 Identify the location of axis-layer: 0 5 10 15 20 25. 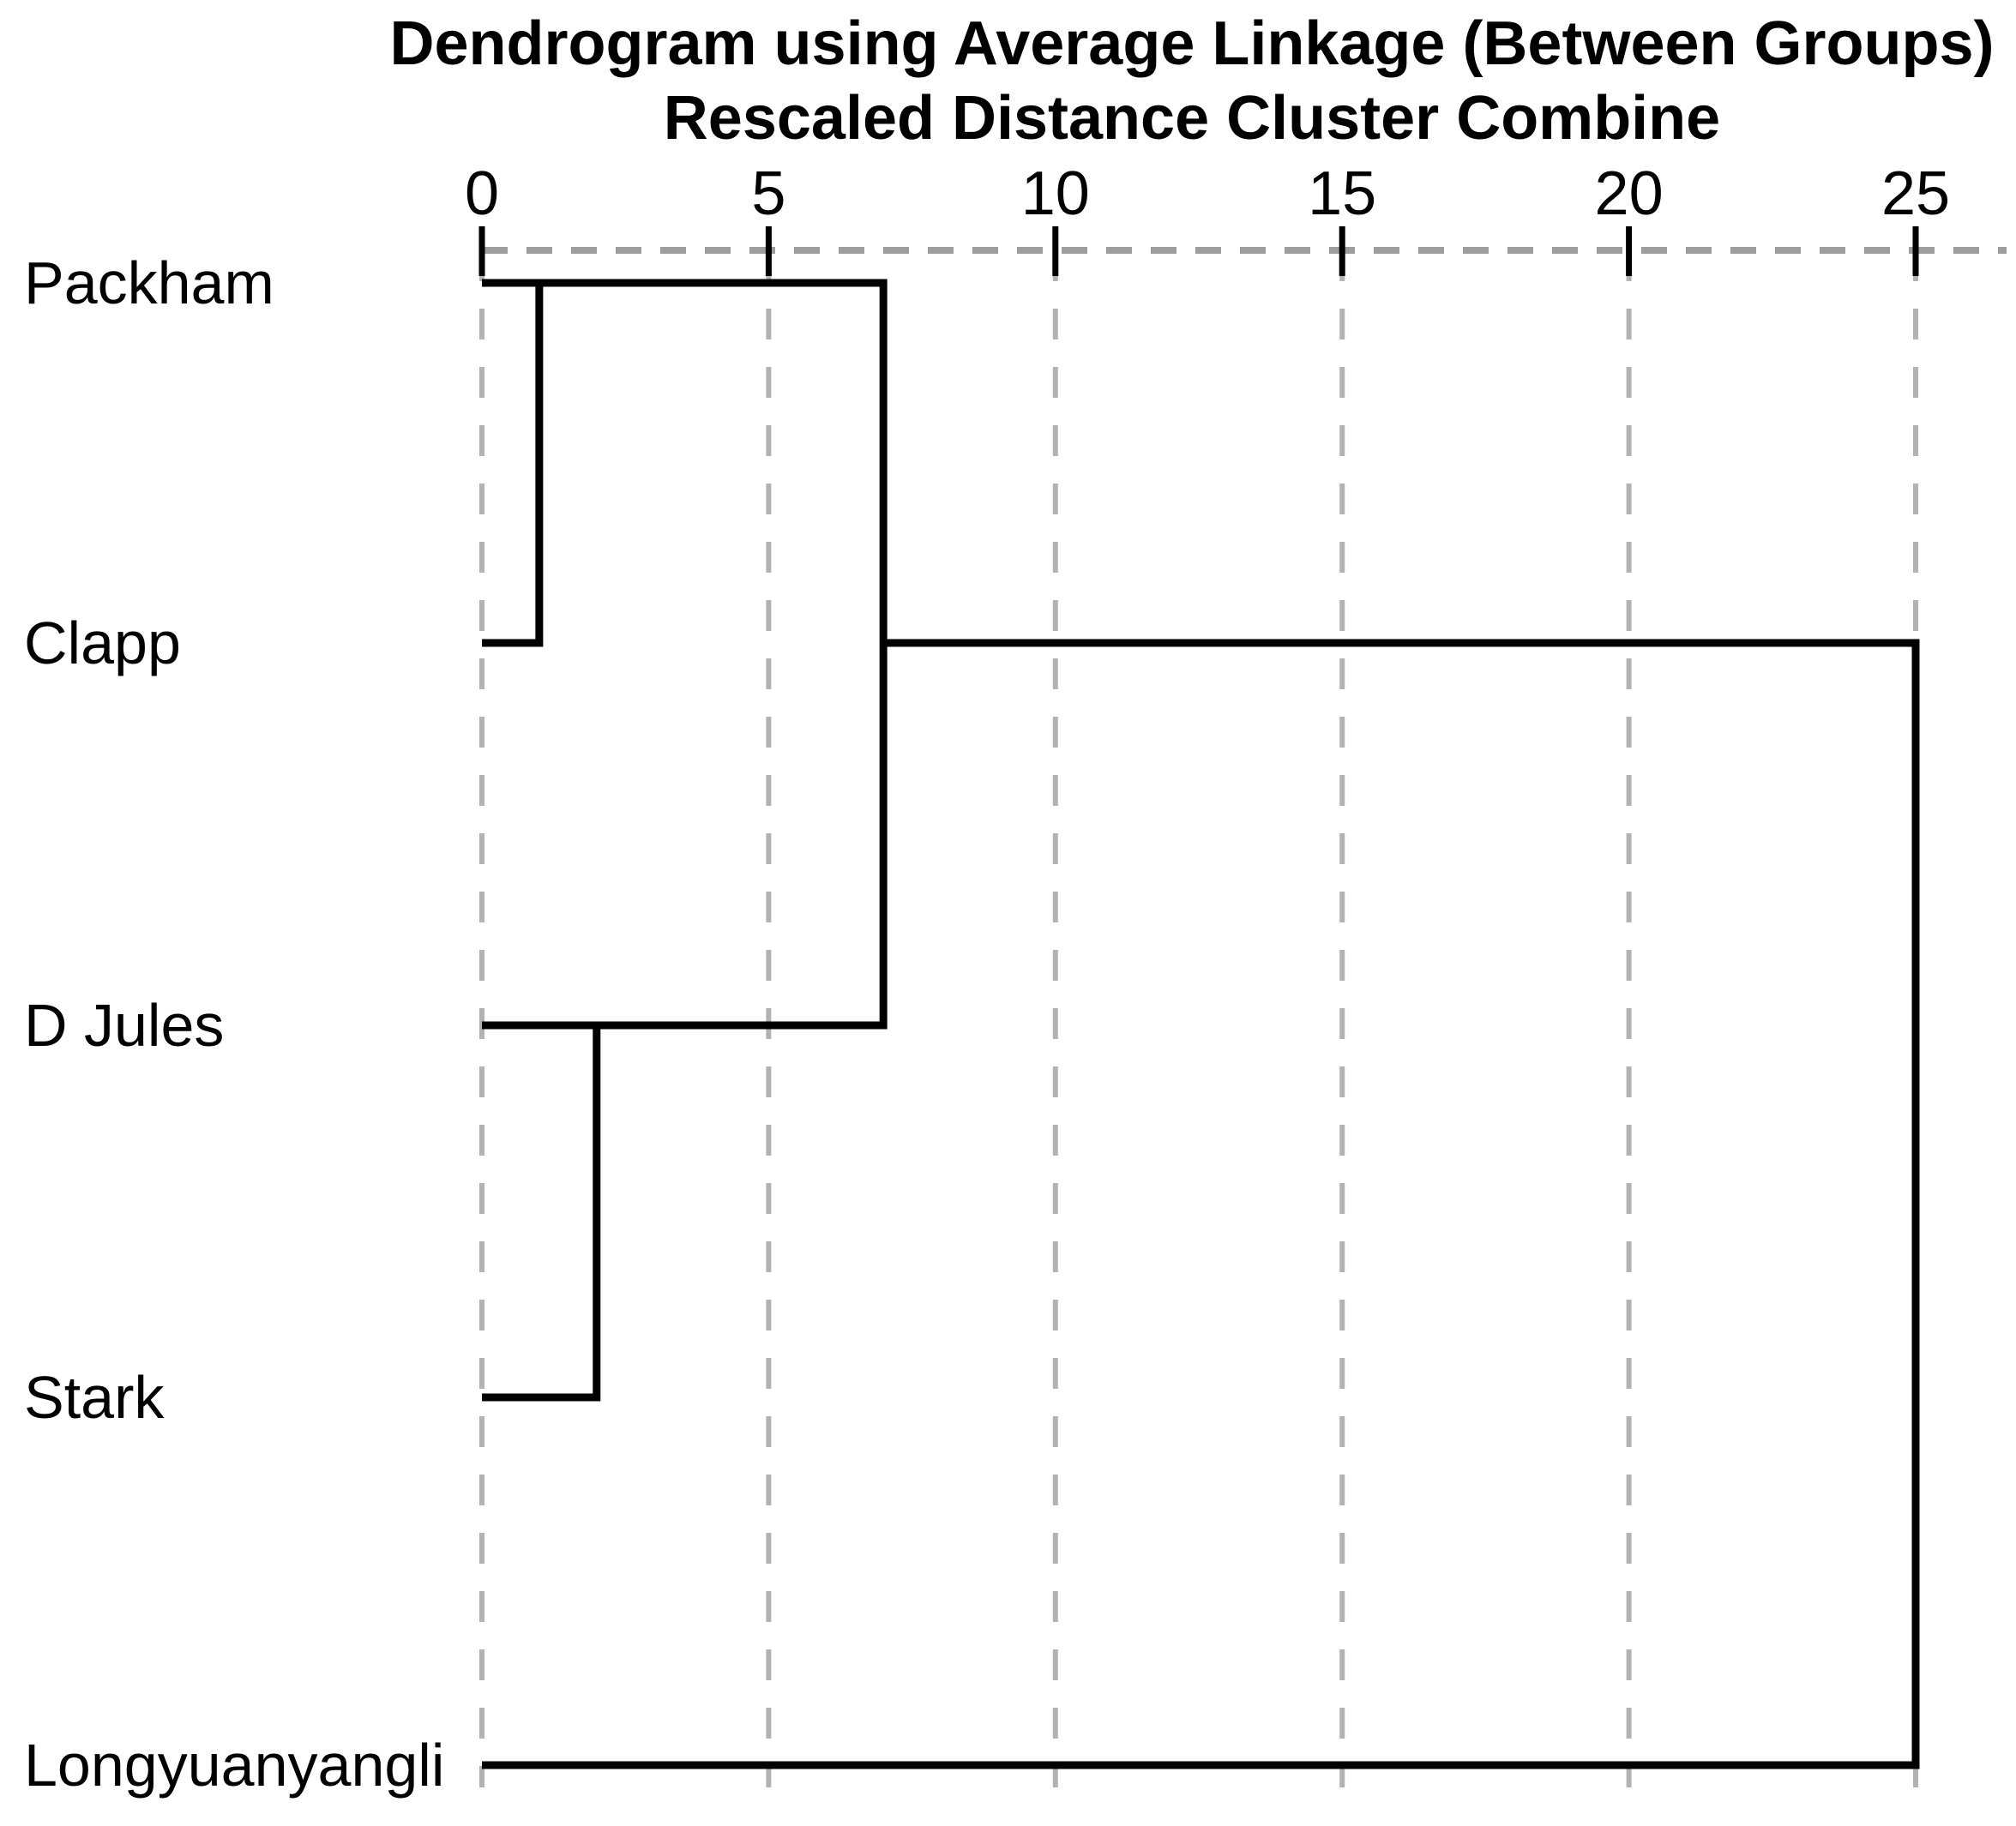
(1236, 218).